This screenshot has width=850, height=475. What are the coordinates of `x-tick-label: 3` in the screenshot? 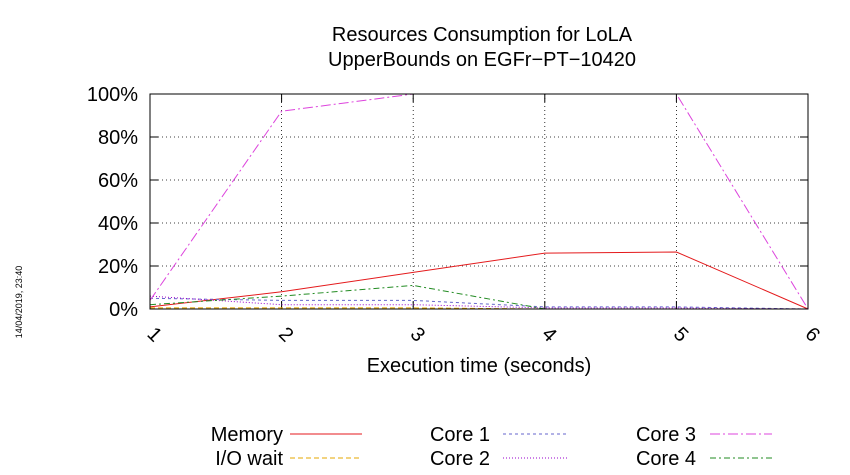 It's located at (417, 334).